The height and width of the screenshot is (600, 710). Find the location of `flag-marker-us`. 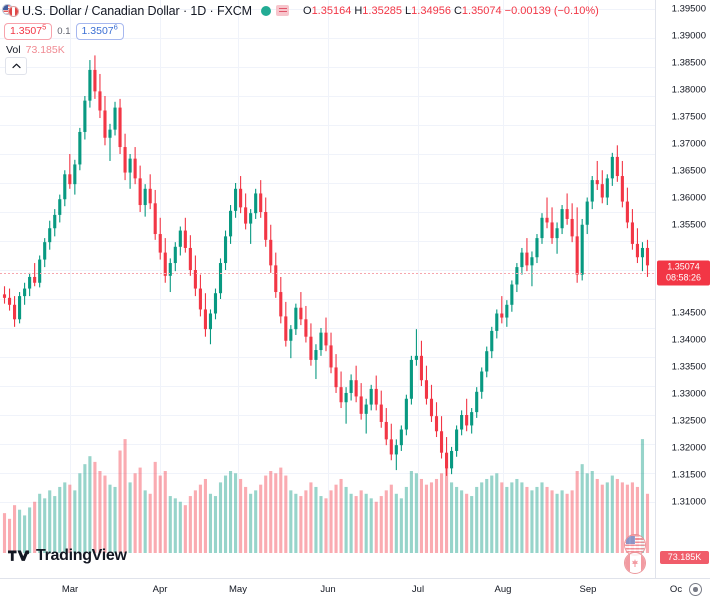

flag-marker-us is located at coordinates (635, 545).